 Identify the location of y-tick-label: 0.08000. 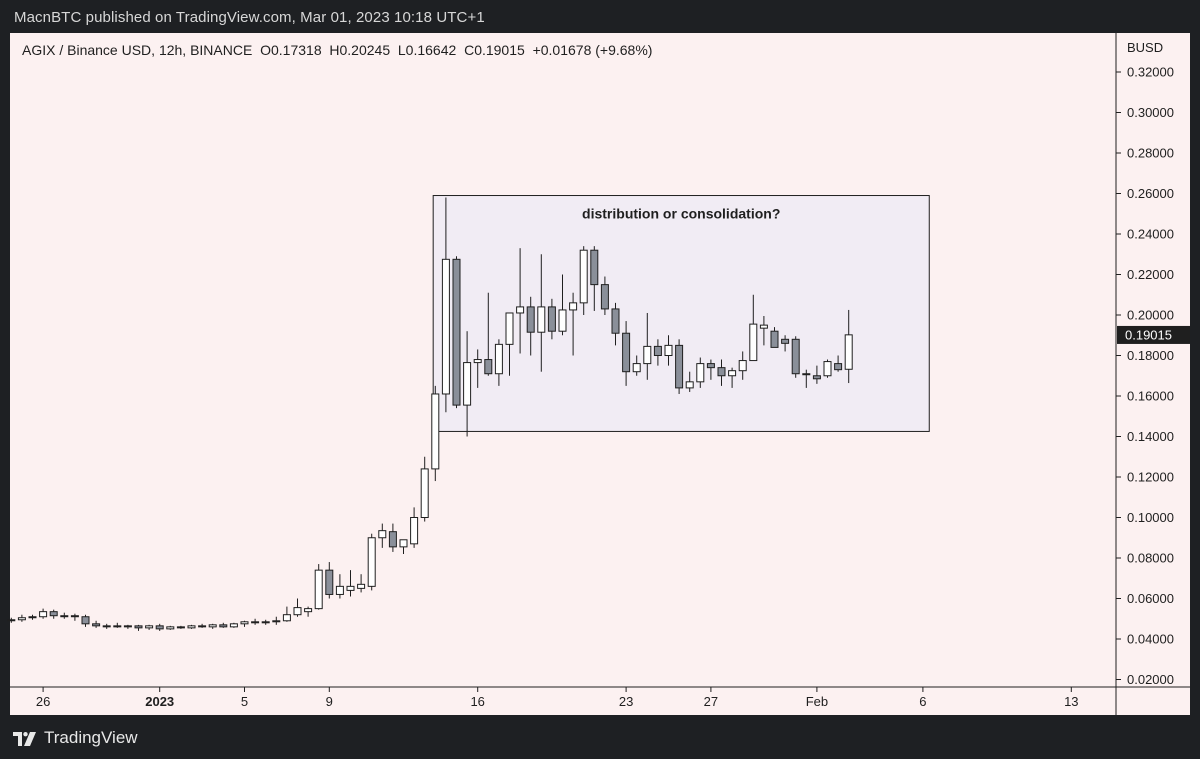
(1150, 558).